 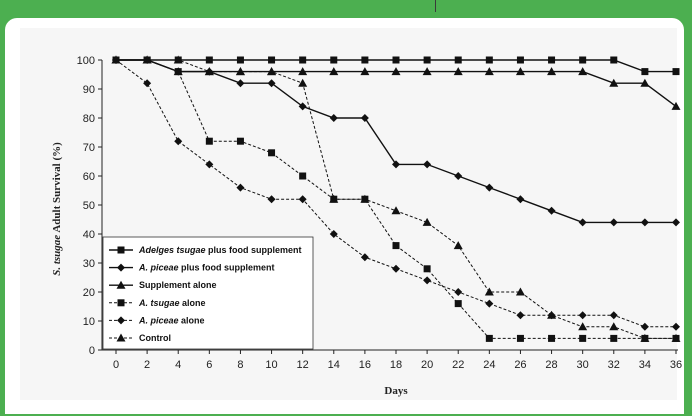 I want to click on x-tick-label: 0, so click(x=116, y=365).